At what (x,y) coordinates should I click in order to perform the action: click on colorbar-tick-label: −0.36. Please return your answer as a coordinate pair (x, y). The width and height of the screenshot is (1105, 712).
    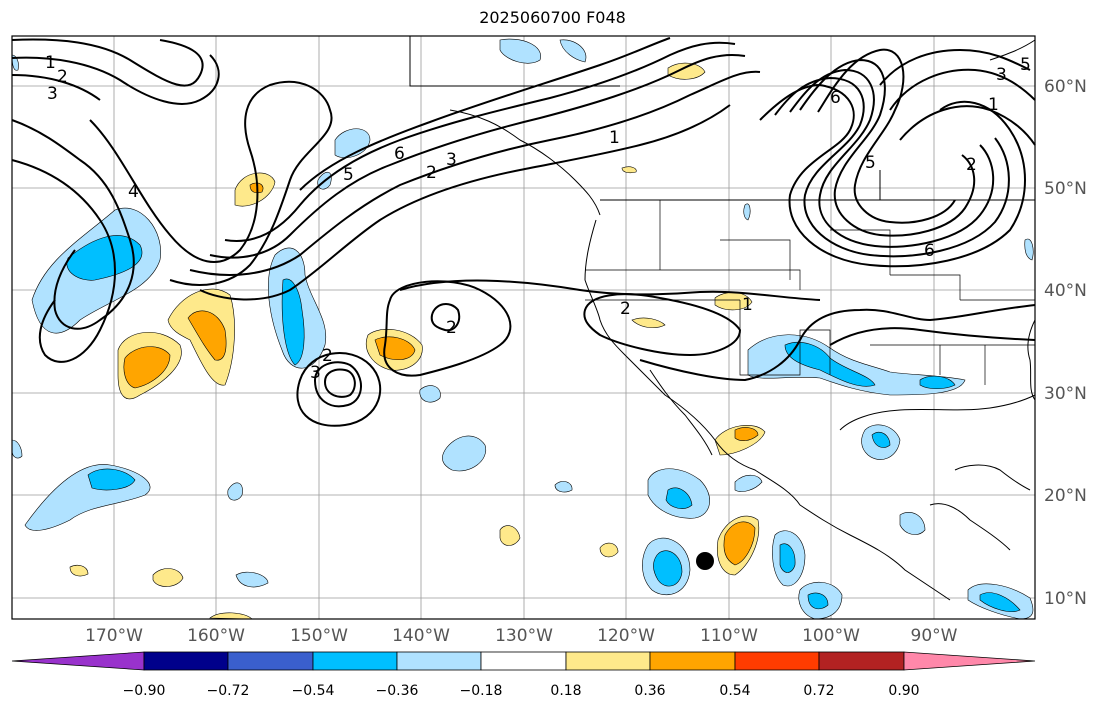
    Looking at the image, I should click on (397, 691).